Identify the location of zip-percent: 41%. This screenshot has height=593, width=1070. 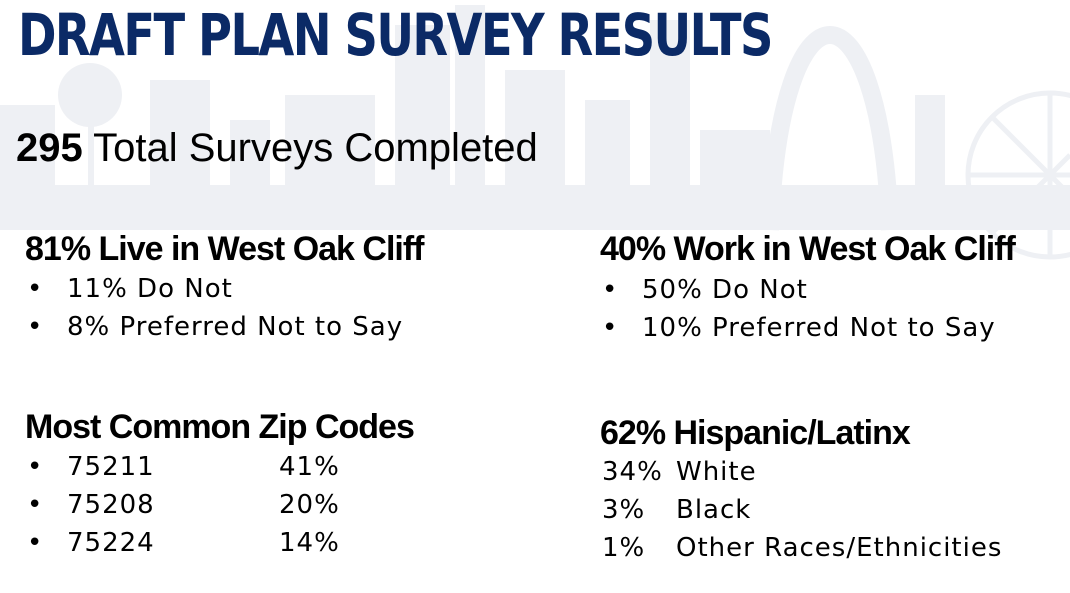
(309, 467).